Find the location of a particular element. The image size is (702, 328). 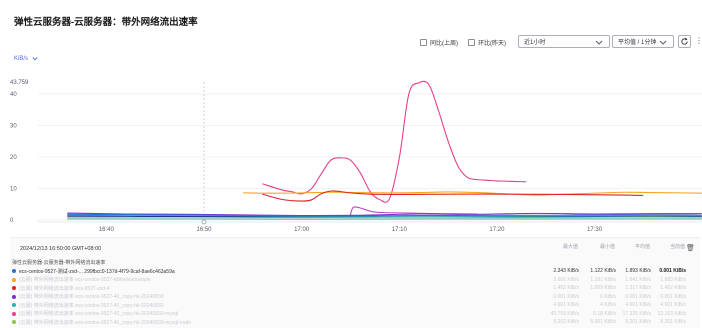

unit-select: KiB/s is located at coordinates (26, 59).